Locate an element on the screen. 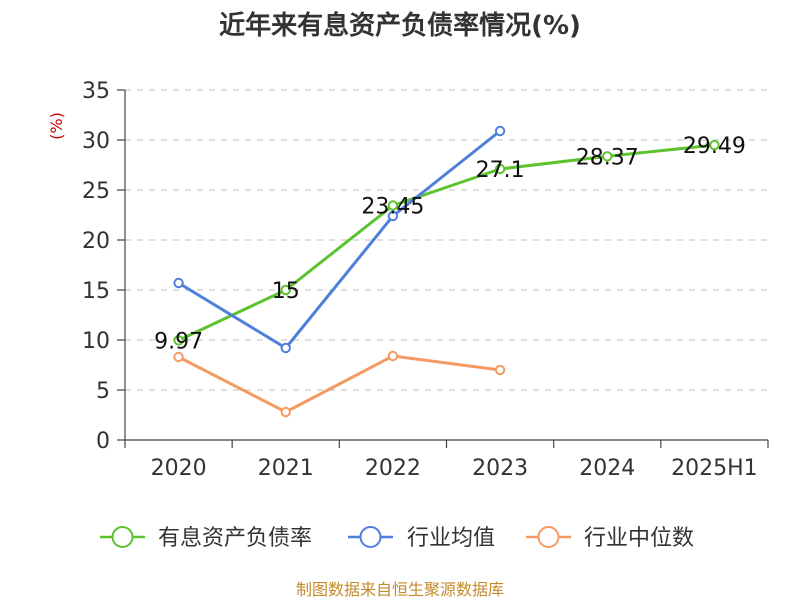  y-tick-label: 20 is located at coordinates (96, 241).